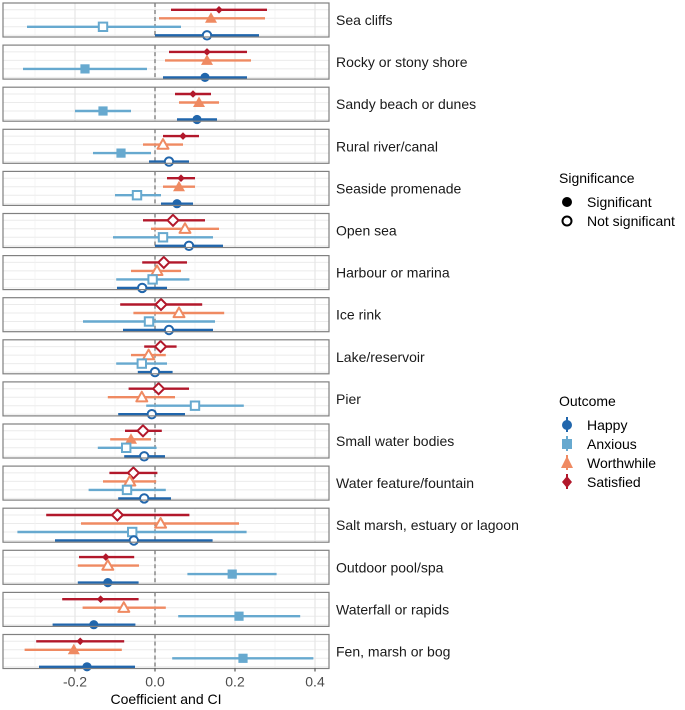 The height and width of the screenshot is (710, 685). Describe the element at coordinates (348, 399) in the screenshot. I see `facet-label: Pier` at that location.